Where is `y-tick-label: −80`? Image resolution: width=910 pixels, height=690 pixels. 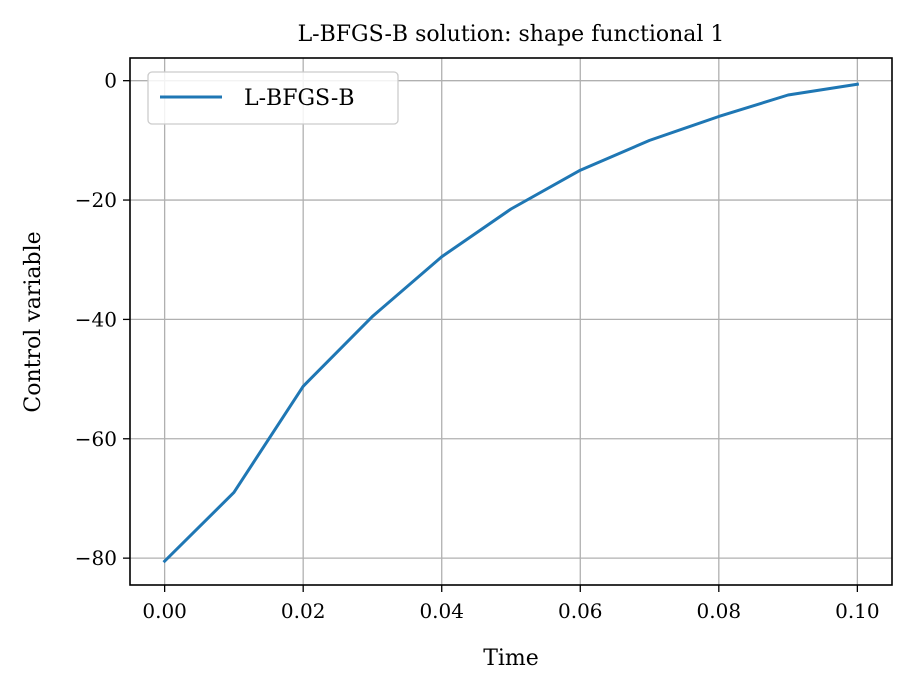 y-tick-label: −80 is located at coordinates (96, 558).